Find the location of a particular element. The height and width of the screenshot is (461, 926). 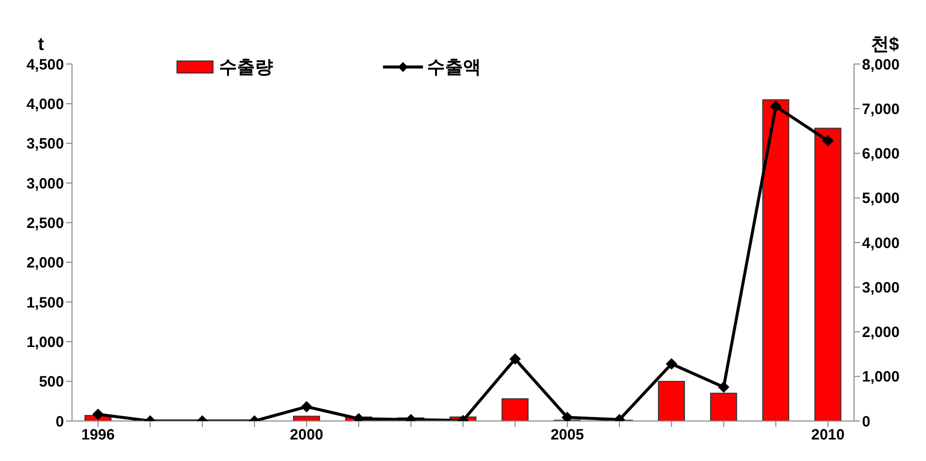

y-tick-label: 2,500 is located at coordinates (45, 223).